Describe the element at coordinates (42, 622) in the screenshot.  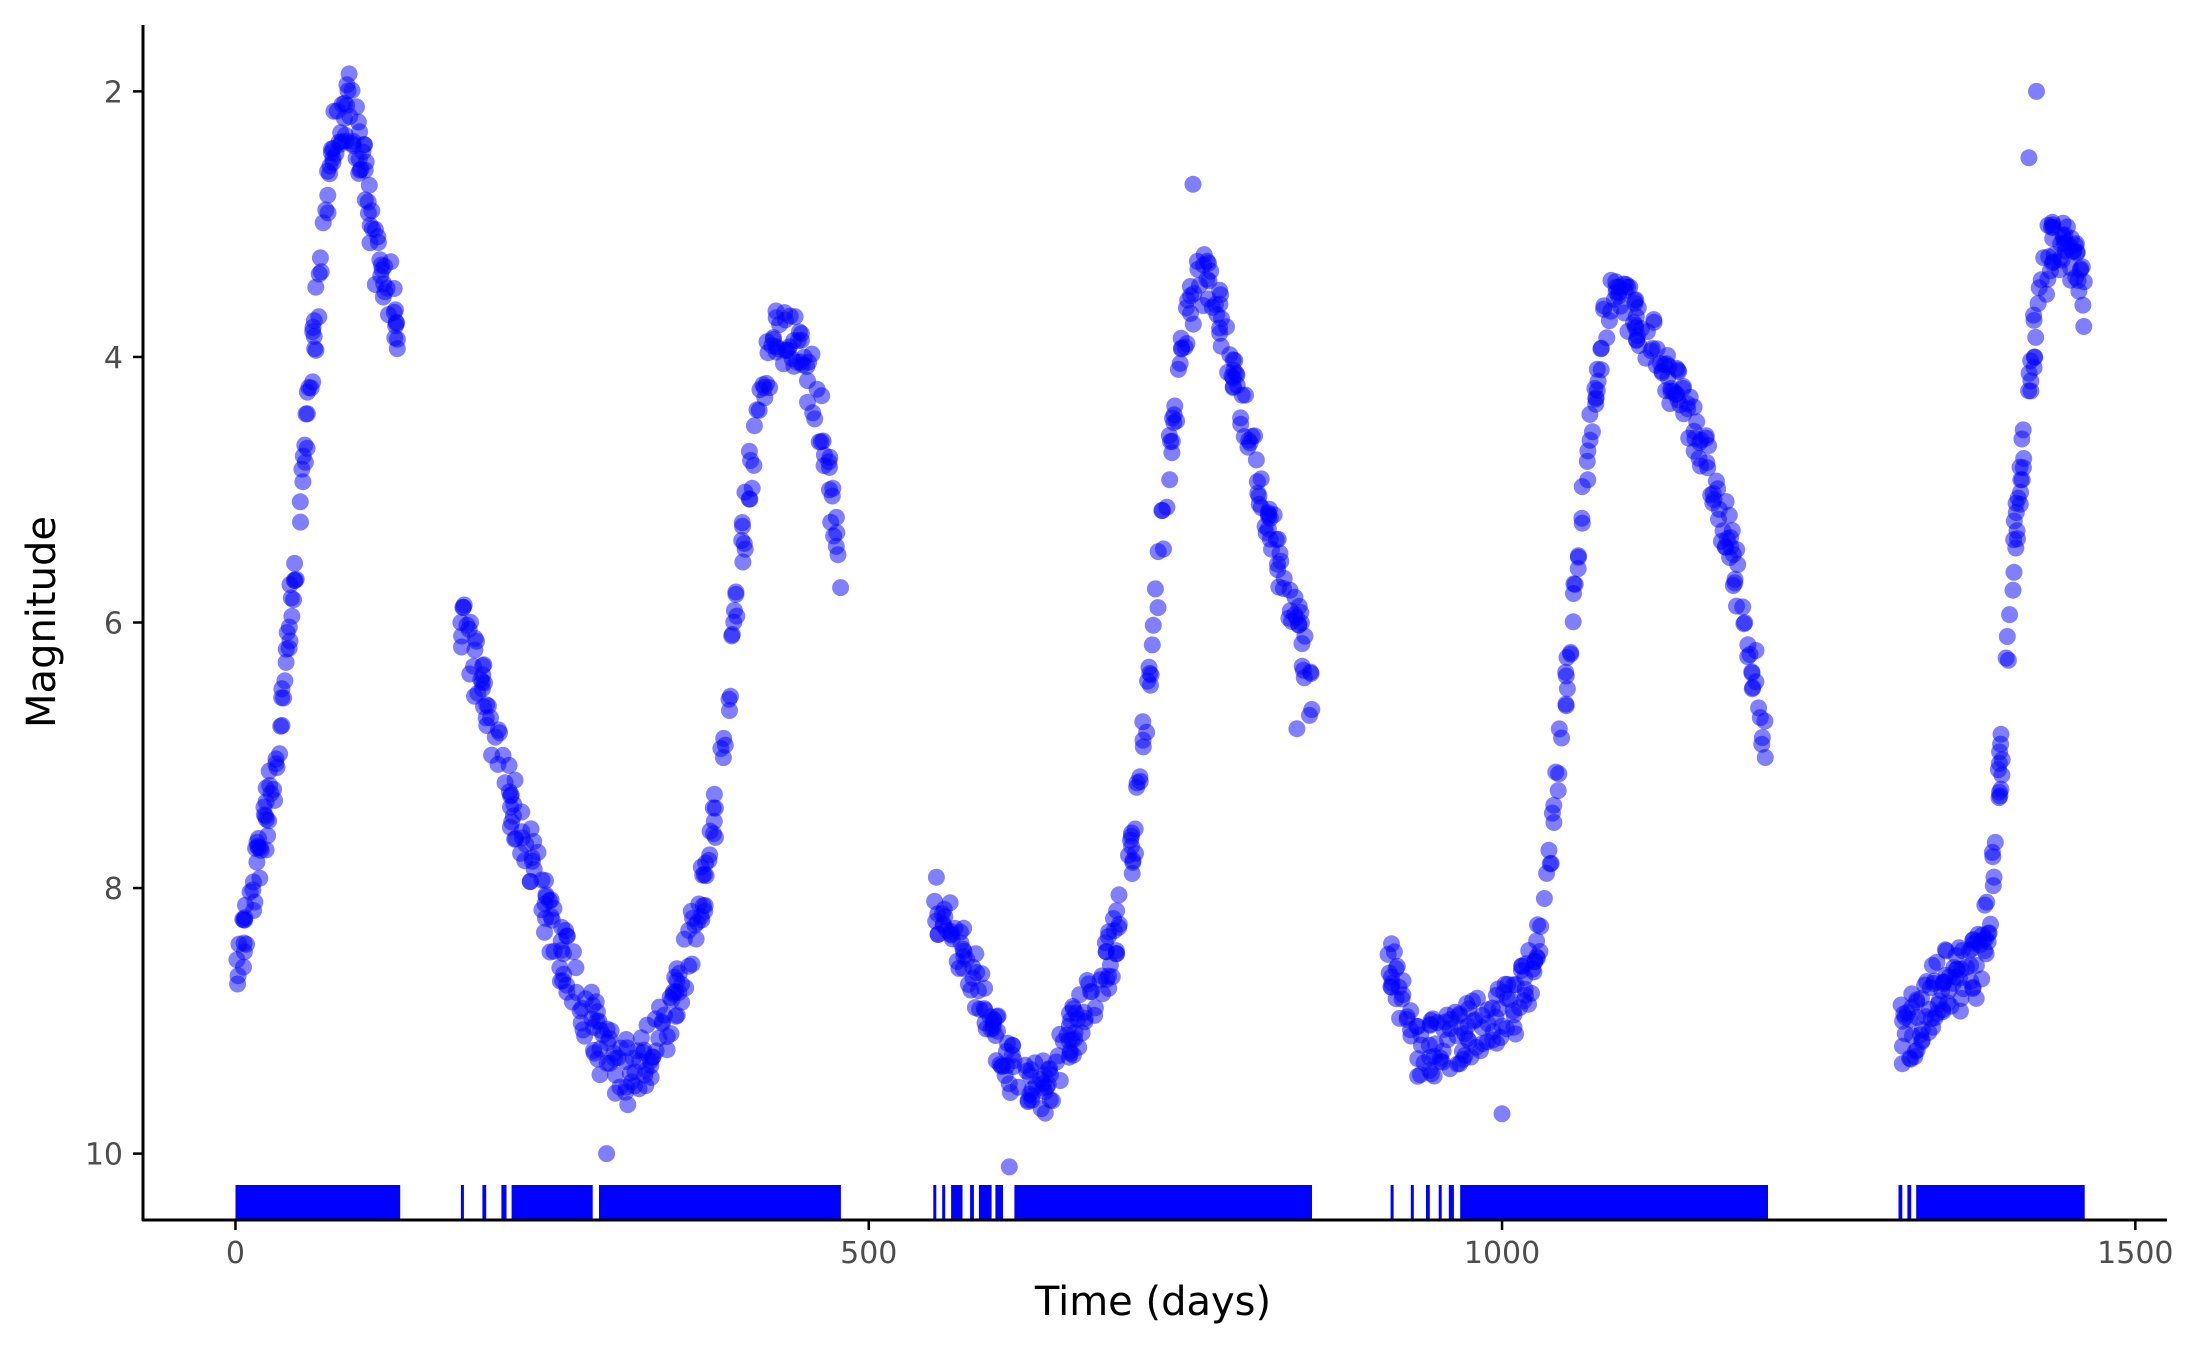
I see `y-axis-title: Magnitude` at that location.